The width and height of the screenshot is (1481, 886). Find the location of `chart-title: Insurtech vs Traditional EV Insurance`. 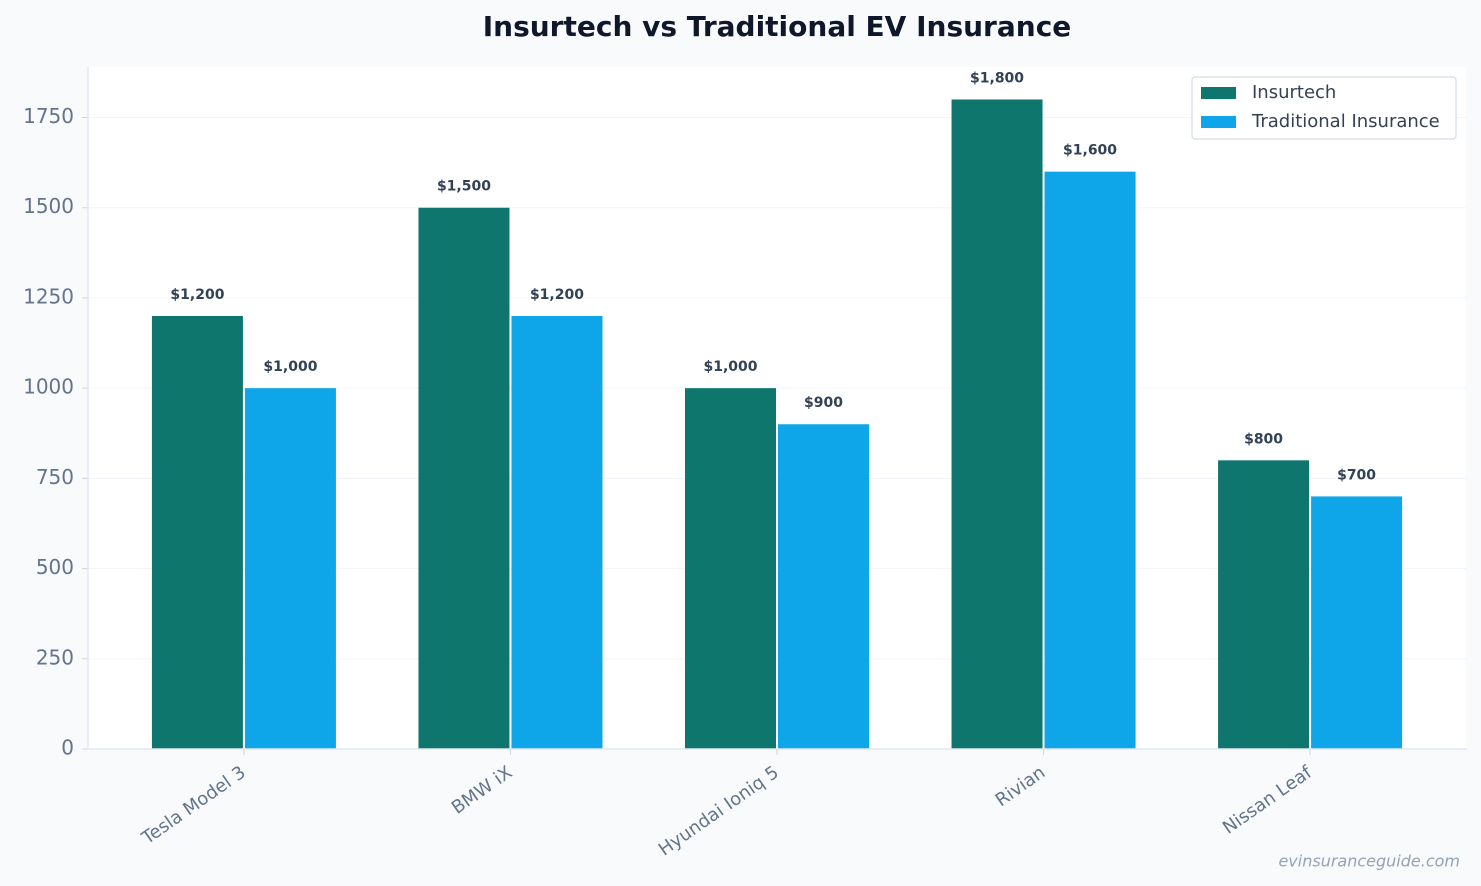

chart-title: Insurtech vs Traditional EV Insurance is located at coordinates (777, 26).